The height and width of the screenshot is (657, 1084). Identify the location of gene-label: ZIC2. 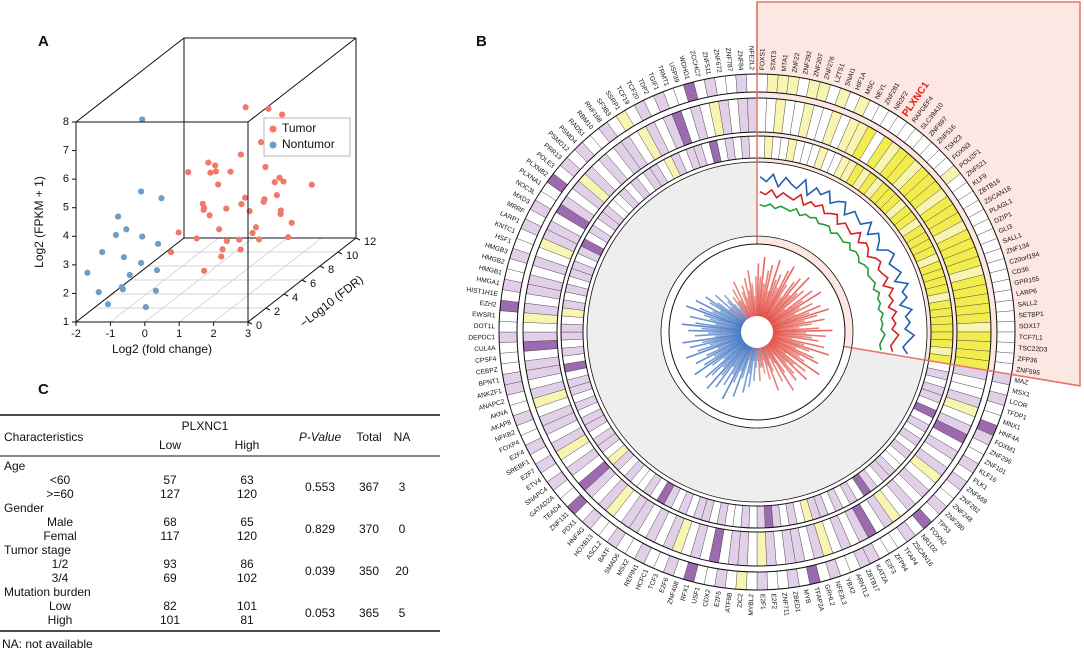
(741, 600).